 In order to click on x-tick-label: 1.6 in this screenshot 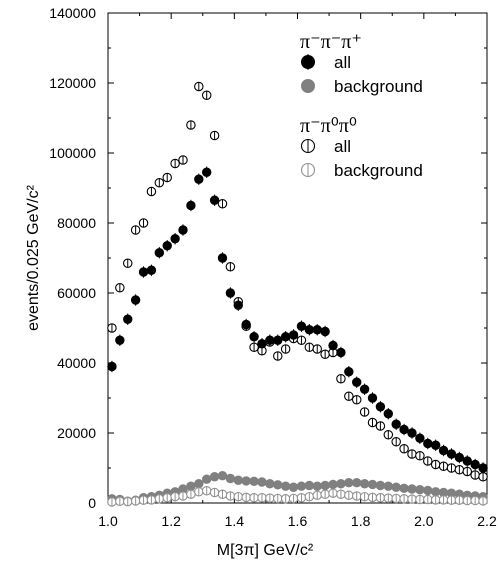, I will do `click(298, 521)`.